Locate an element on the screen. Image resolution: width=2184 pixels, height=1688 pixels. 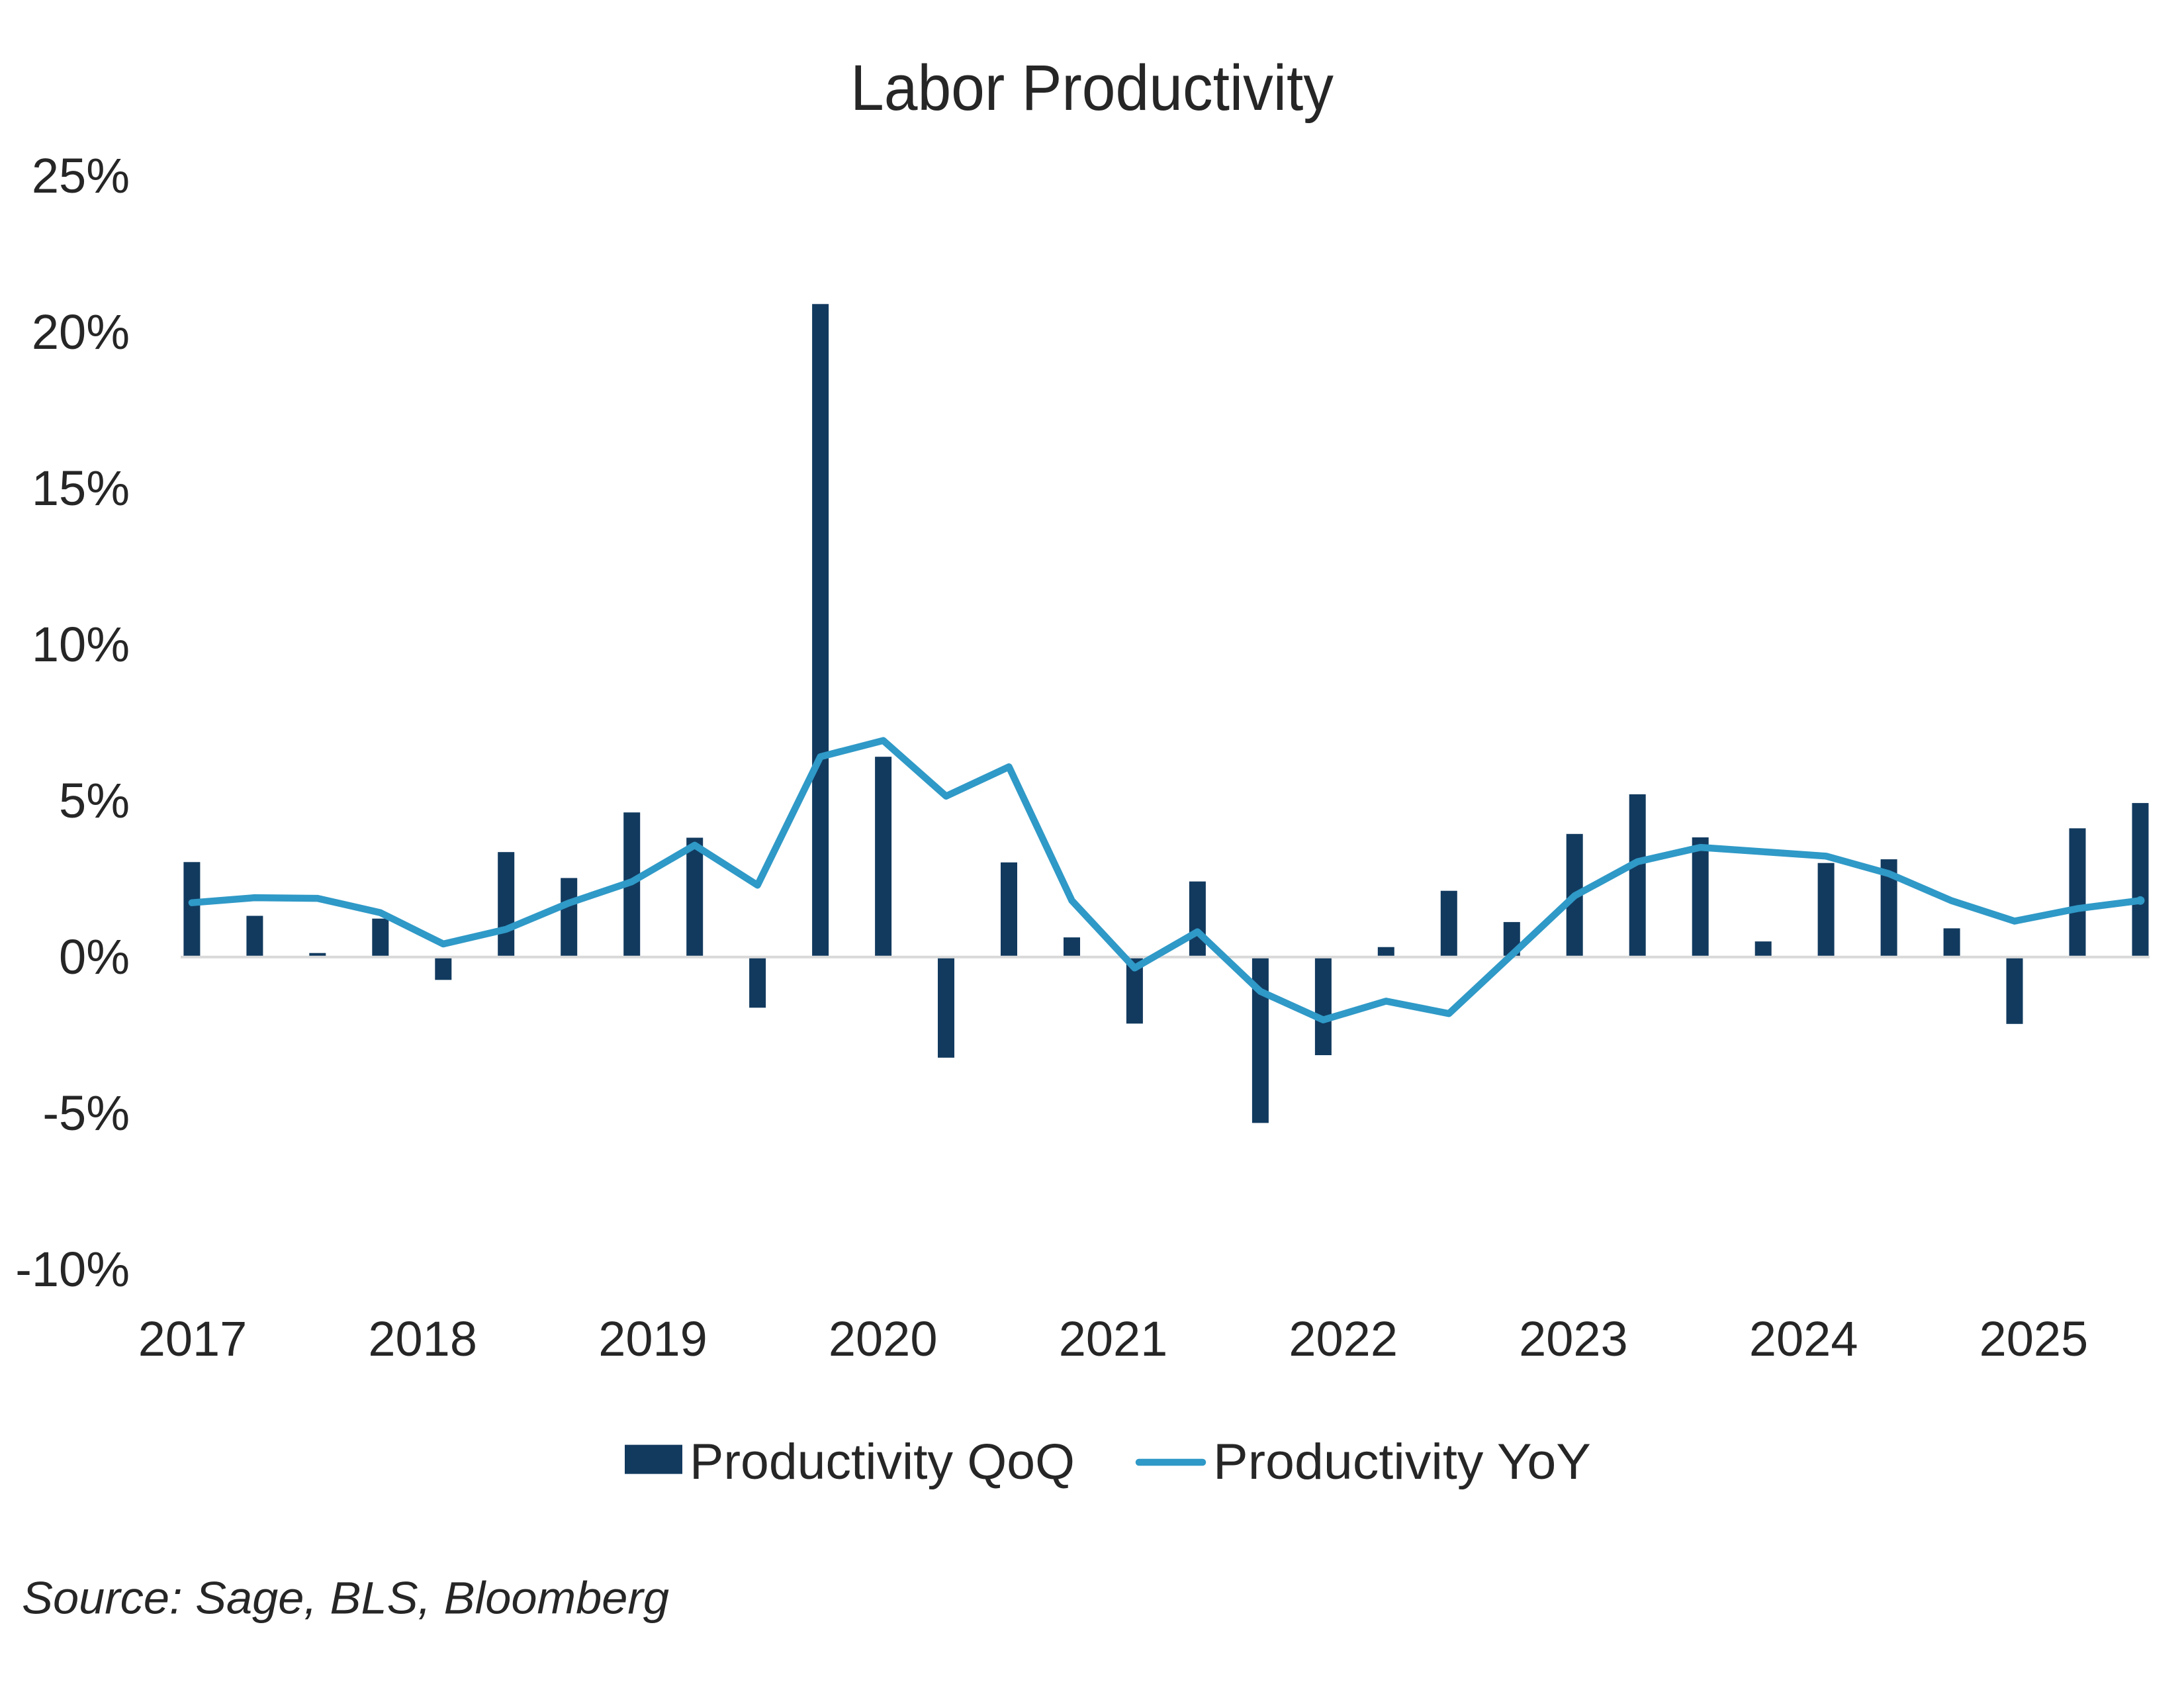
svg-text: -5% is located at coordinates (86, 1113).